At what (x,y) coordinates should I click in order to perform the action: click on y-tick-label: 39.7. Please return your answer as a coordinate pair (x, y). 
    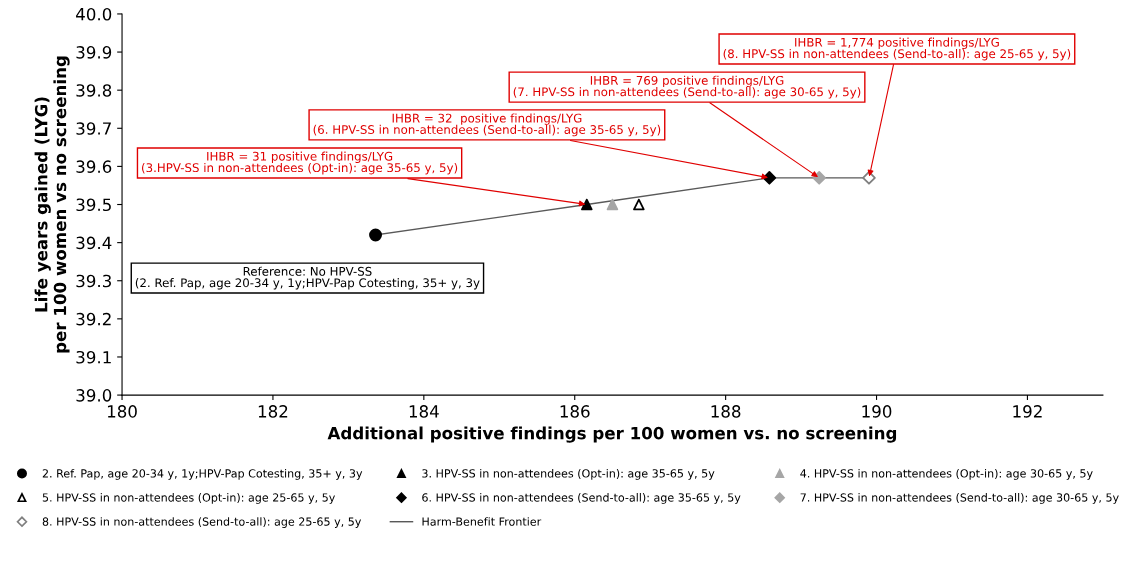
    Looking at the image, I should click on (93, 128).